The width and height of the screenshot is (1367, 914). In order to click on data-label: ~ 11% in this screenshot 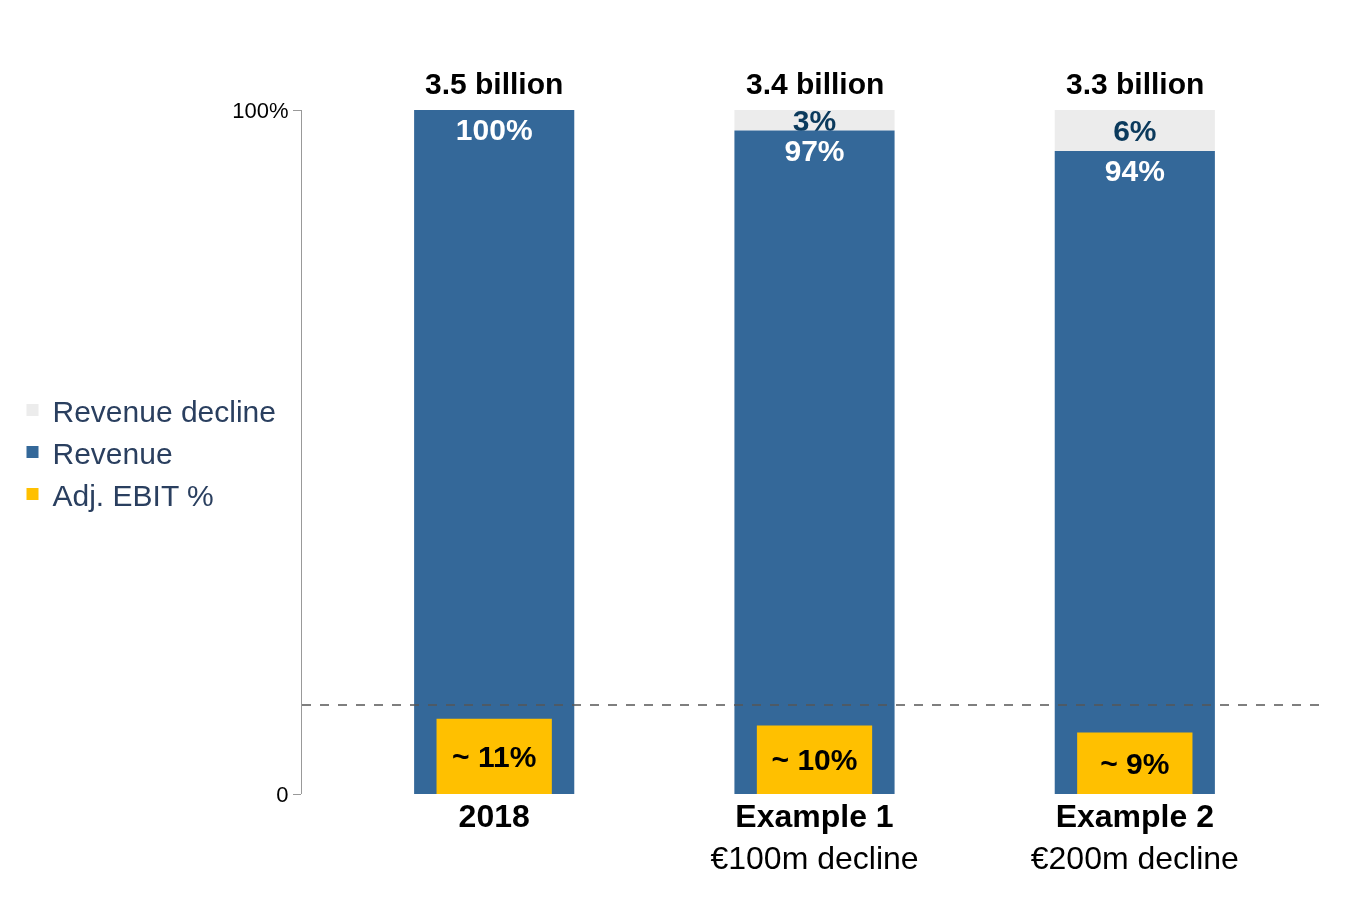, I will do `click(494, 756)`.